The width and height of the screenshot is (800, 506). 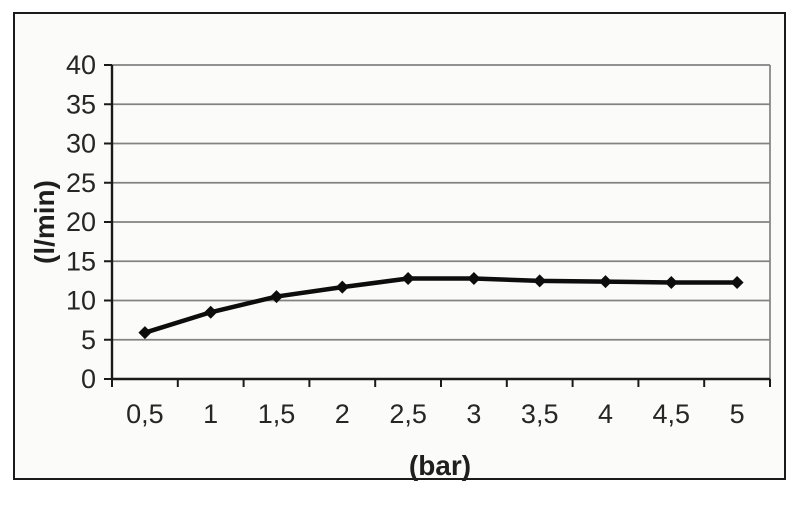 I want to click on y-tick-label: 10, so click(x=81, y=301).